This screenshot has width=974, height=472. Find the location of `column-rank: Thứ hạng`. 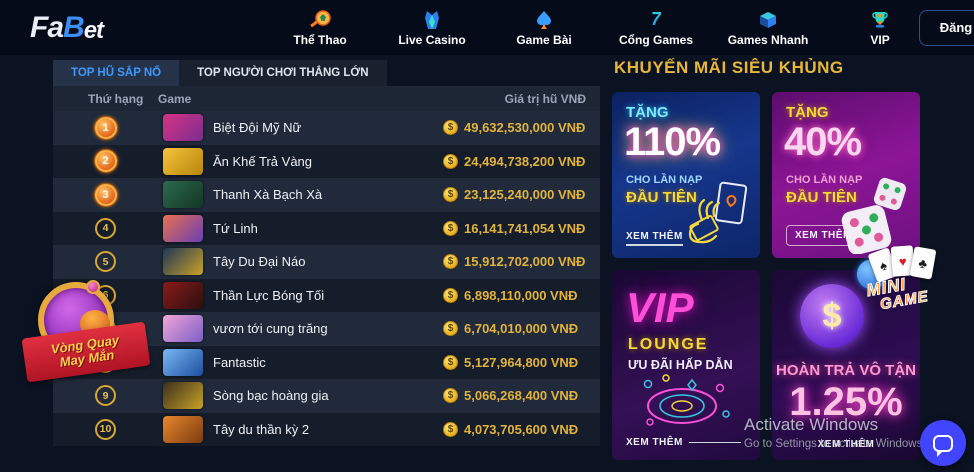

column-rank: Thứ hạng is located at coordinates (116, 98).